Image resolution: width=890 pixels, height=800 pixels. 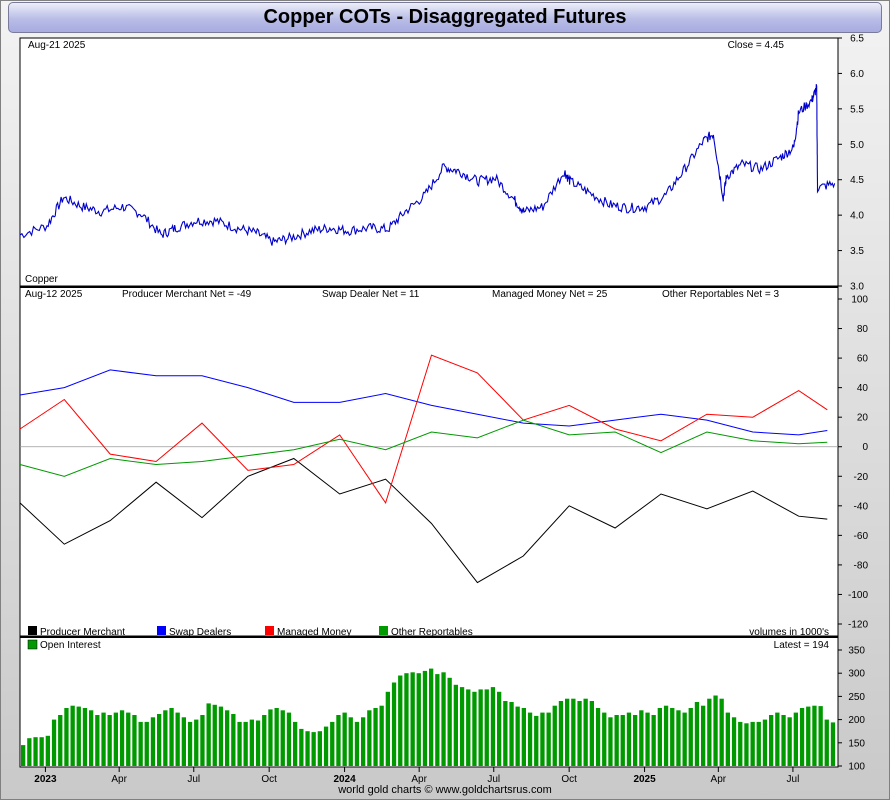 What do you see at coordinates (57, 45) in the screenshot?
I see `price-date-label: Aug-21 2025` at bounding box center [57, 45].